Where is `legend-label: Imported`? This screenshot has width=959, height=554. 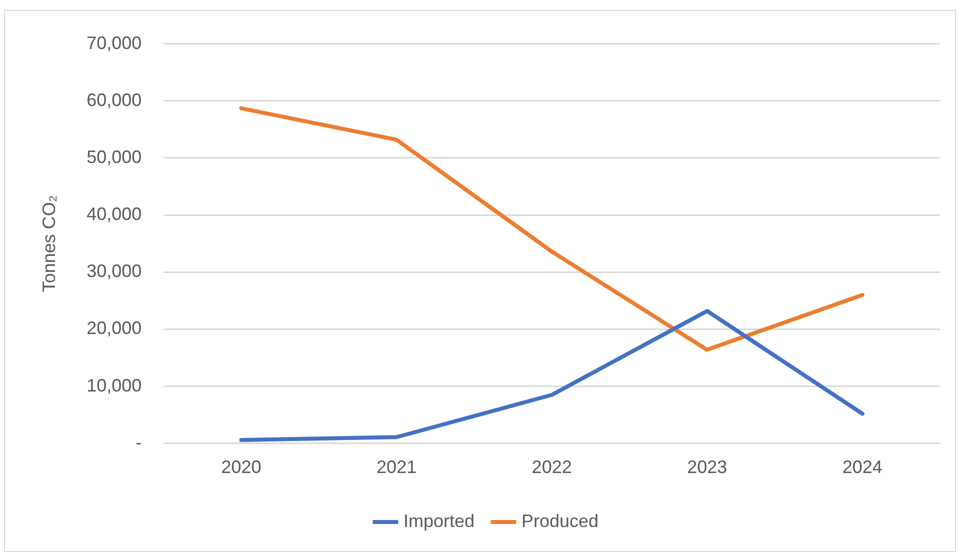 legend-label: Imported is located at coordinates (439, 520).